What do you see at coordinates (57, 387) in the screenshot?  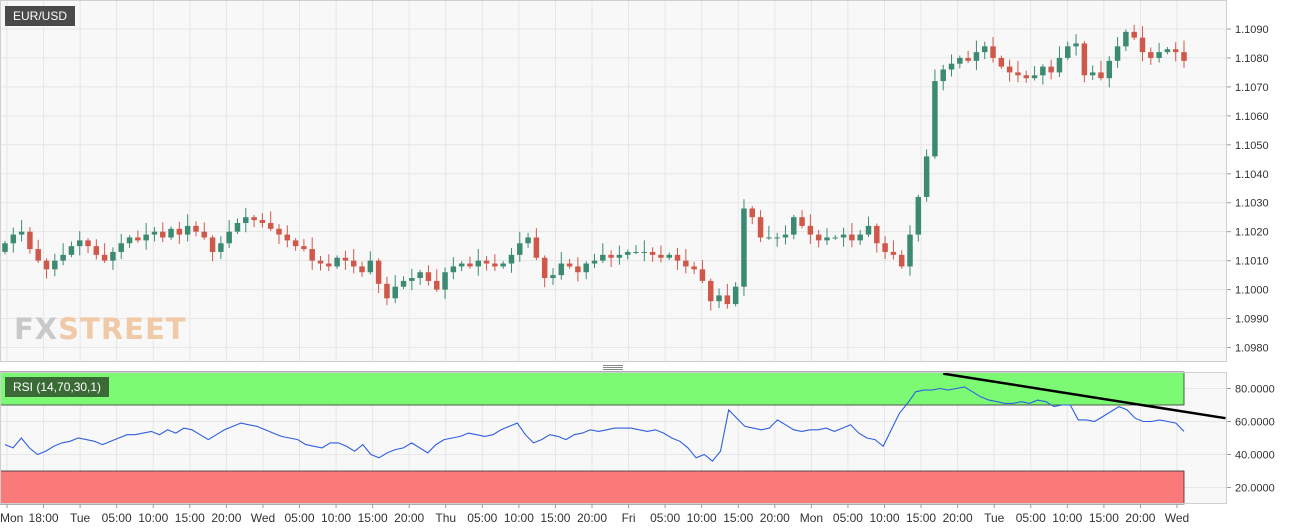 I see `indicator-label: RSI (14,70,30,1)` at bounding box center [57, 387].